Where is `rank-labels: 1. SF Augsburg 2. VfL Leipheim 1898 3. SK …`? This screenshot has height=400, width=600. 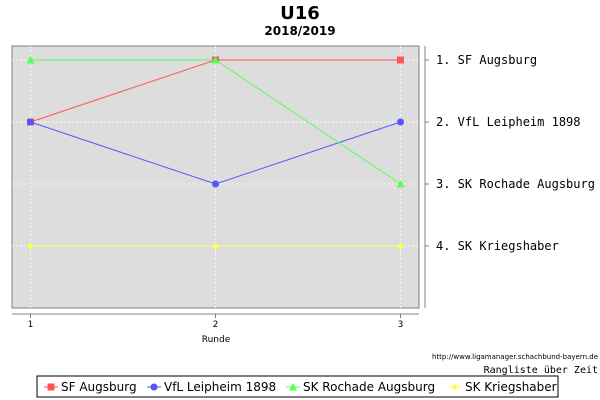 rank-labels: 1. SF Augsburg 2. VfL Leipheim 1898 3. SK … is located at coordinates (510, 153).